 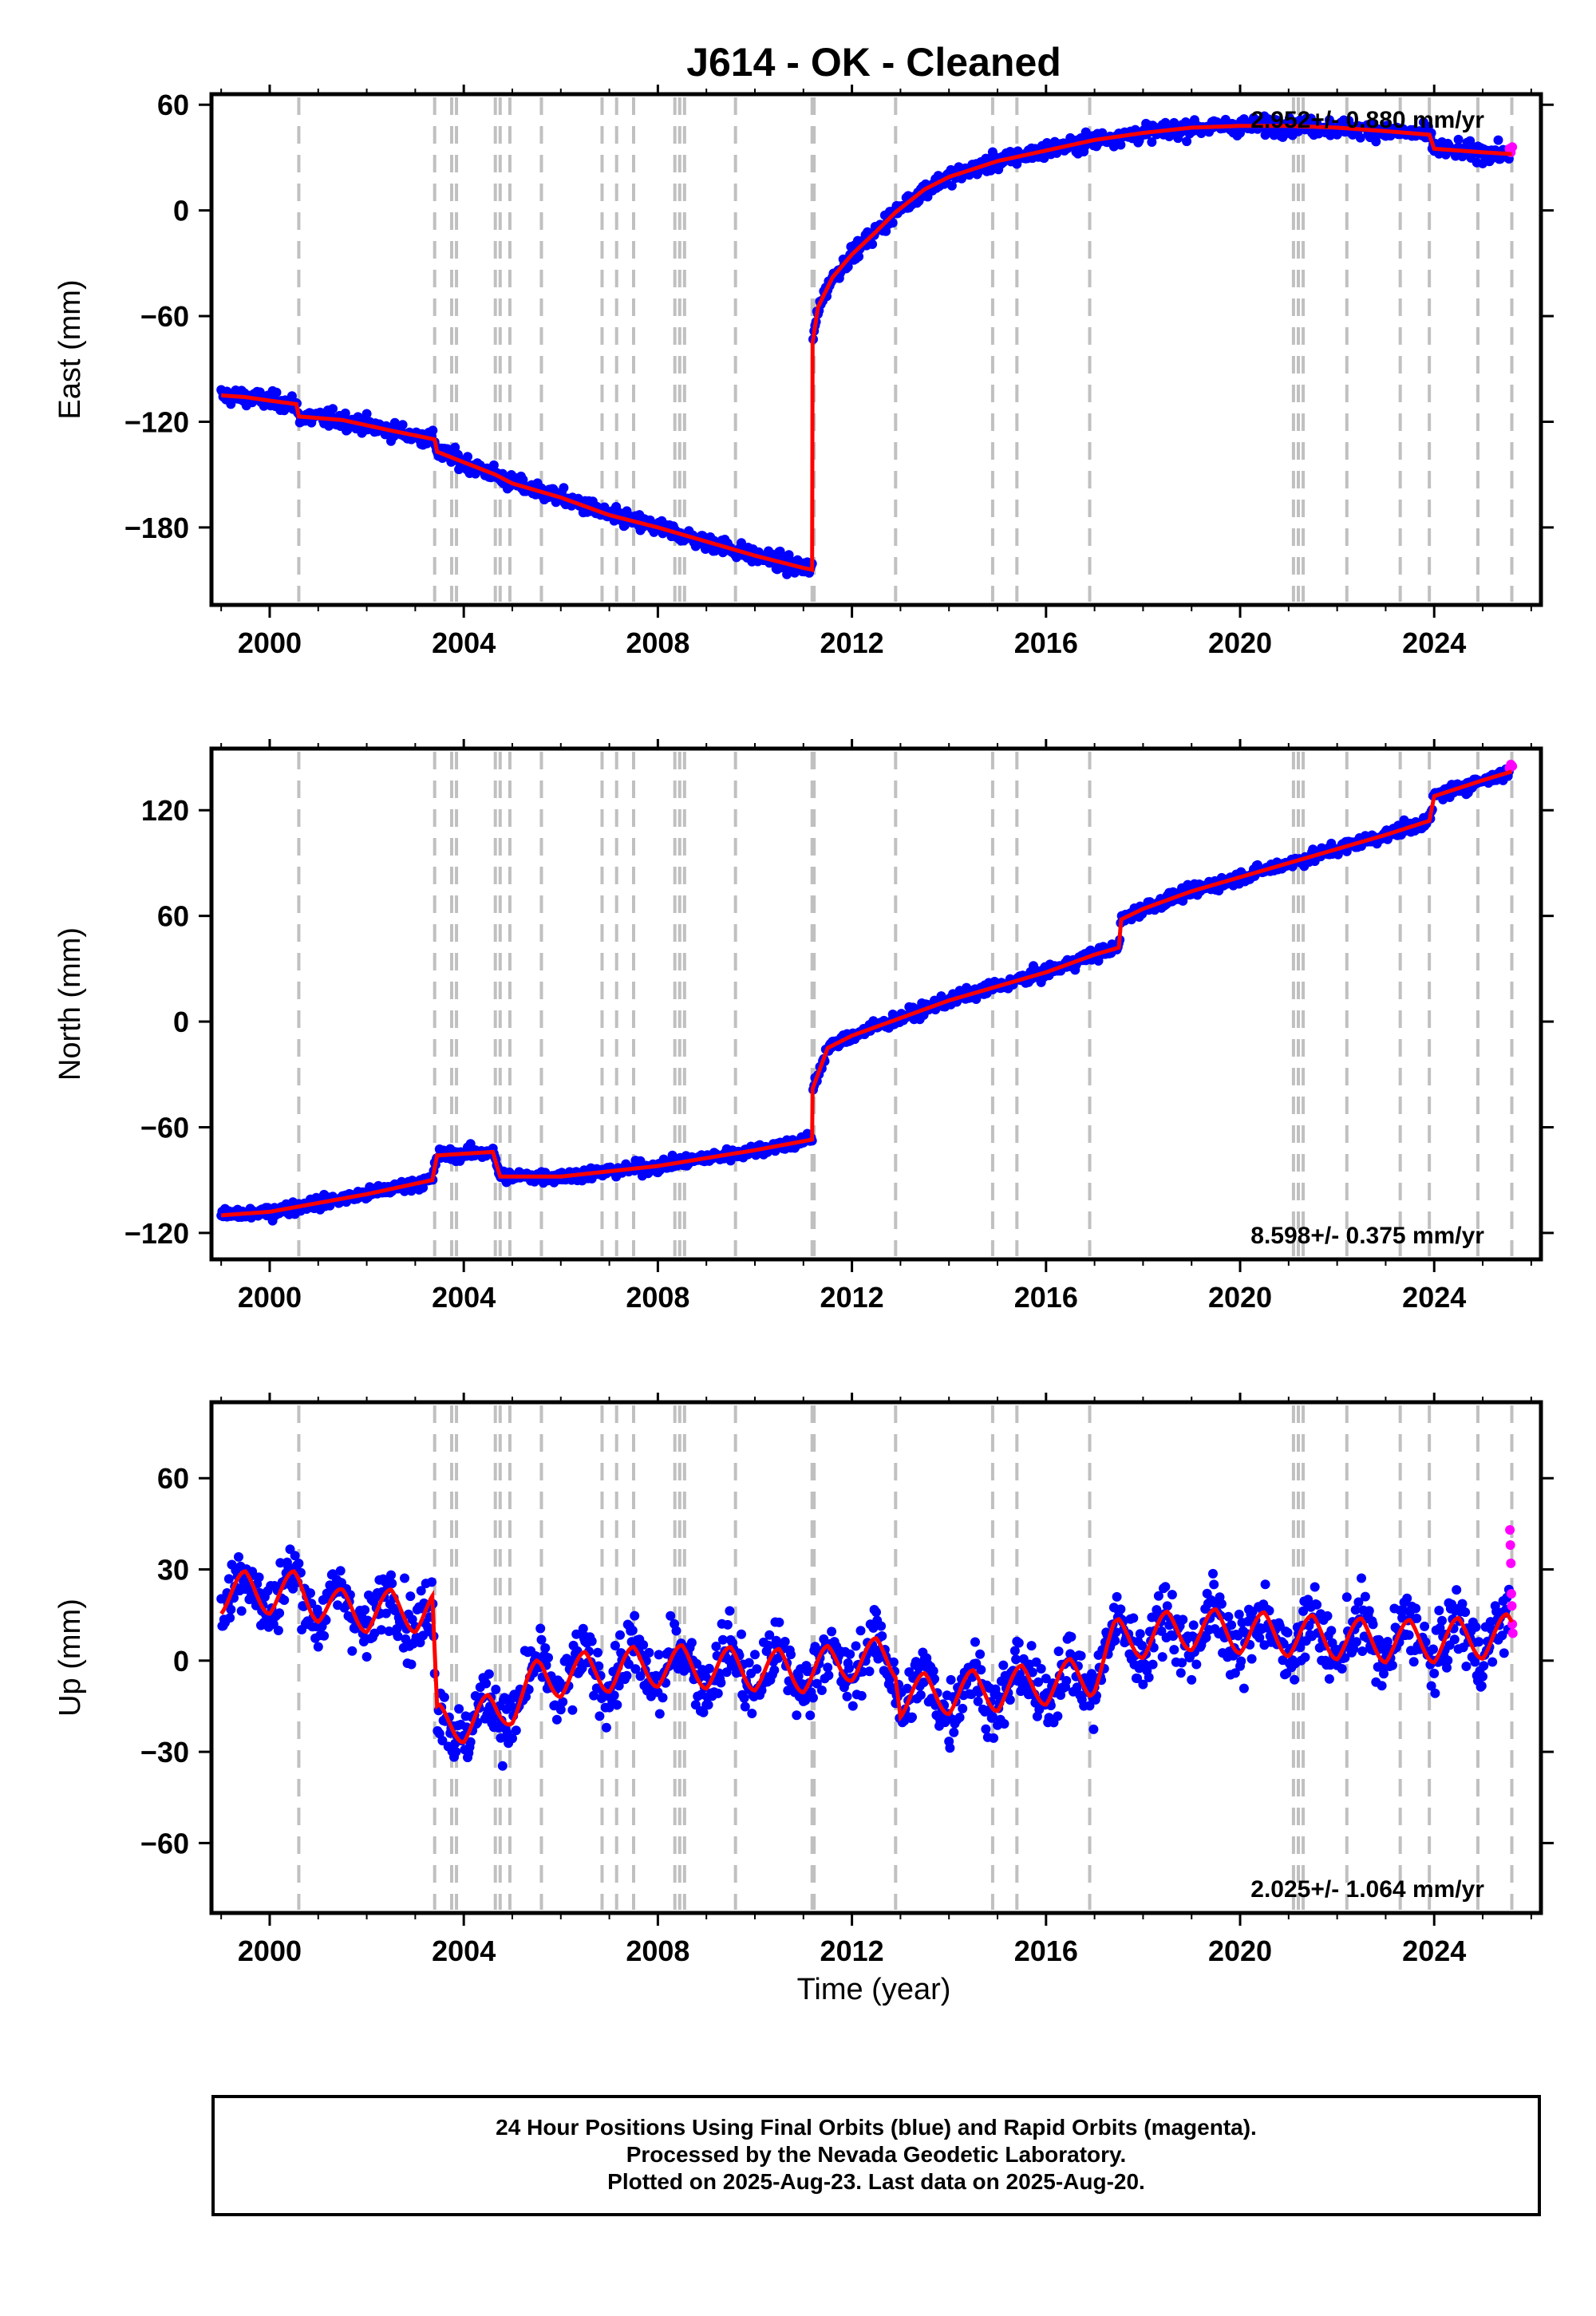 What do you see at coordinates (173, 916) in the screenshot?
I see `y-tick-label: 60` at bounding box center [173, 916].